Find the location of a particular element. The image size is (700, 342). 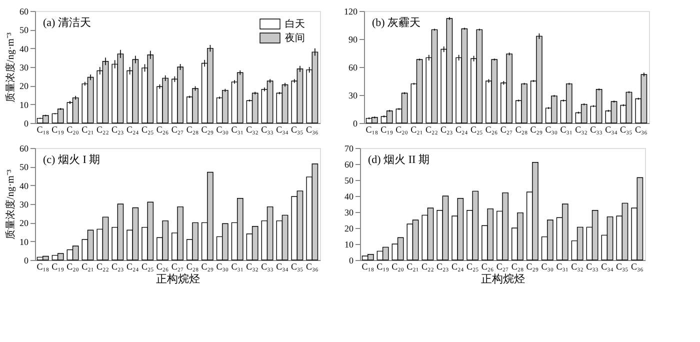

y-tick-label: 90 is located at coordinates (353, 39).